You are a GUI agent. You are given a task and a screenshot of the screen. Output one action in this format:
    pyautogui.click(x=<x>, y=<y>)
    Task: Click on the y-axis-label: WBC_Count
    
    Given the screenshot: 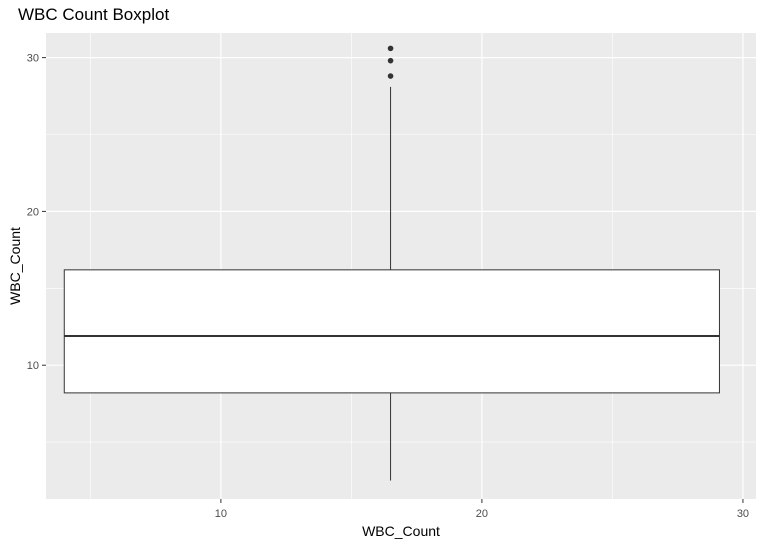 What is the action you would take?
    pyautogui.click(x=15, y=266)
    